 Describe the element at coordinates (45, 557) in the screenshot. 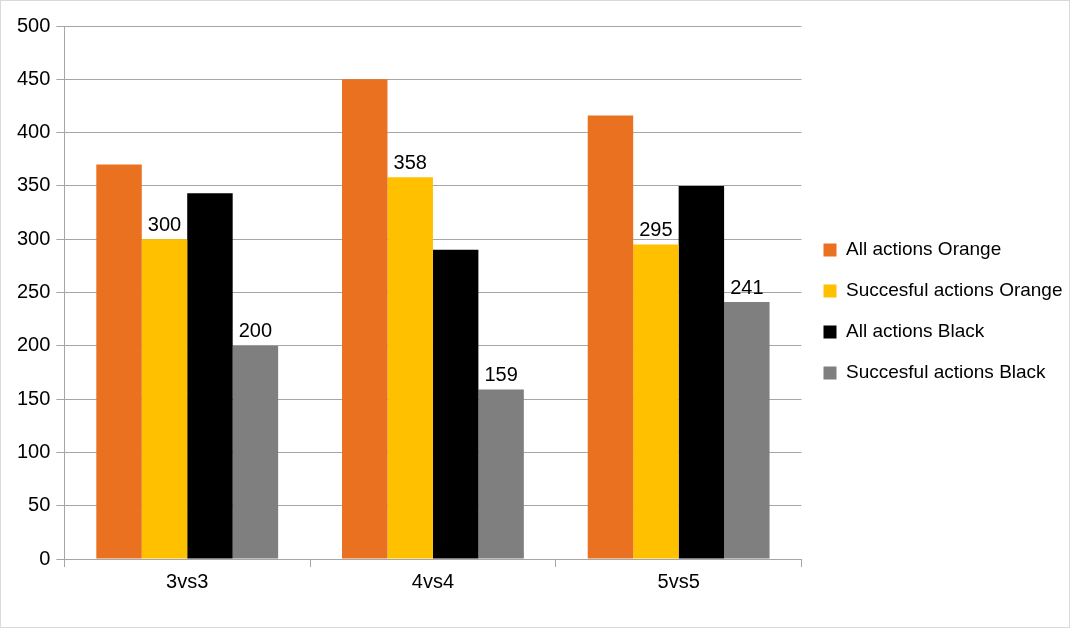

I see `y-tick-label: 0` at that location.